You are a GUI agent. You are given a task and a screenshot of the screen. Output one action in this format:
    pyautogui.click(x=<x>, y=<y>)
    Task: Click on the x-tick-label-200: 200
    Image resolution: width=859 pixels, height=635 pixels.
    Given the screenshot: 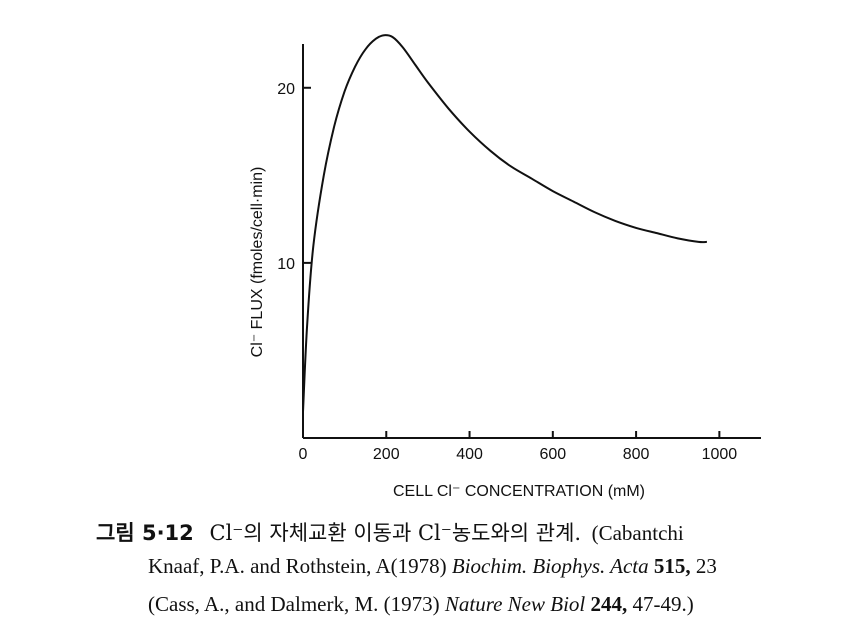 What is the action you would take?
    pyautogui.click(x=386, y=454)
    